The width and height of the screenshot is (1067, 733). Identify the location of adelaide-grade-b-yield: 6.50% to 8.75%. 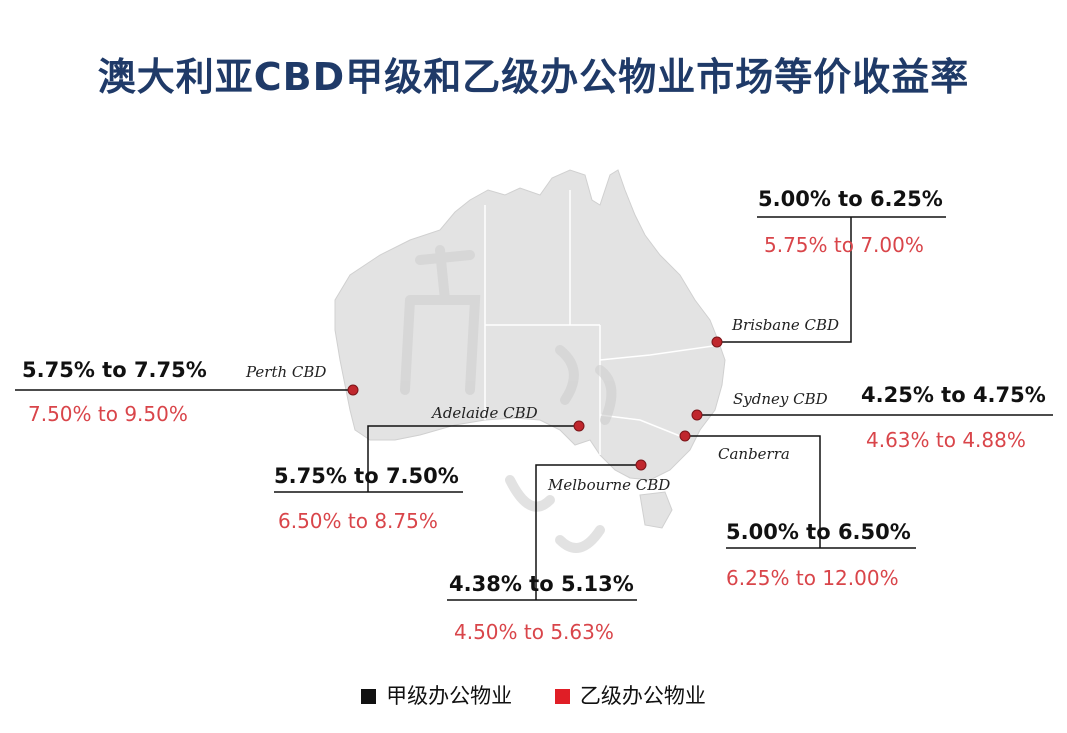
(358, 521).